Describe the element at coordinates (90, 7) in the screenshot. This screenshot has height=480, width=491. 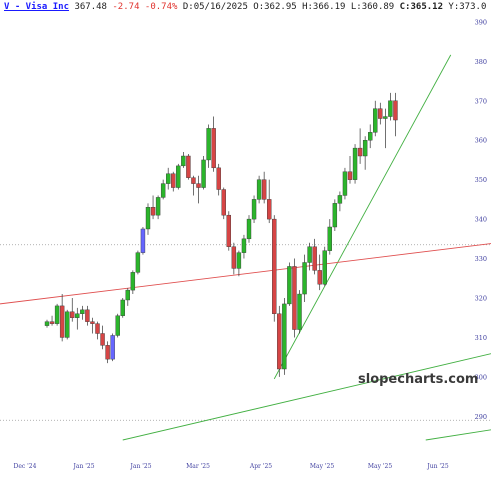
I see `last-price: 367.48` at that location.